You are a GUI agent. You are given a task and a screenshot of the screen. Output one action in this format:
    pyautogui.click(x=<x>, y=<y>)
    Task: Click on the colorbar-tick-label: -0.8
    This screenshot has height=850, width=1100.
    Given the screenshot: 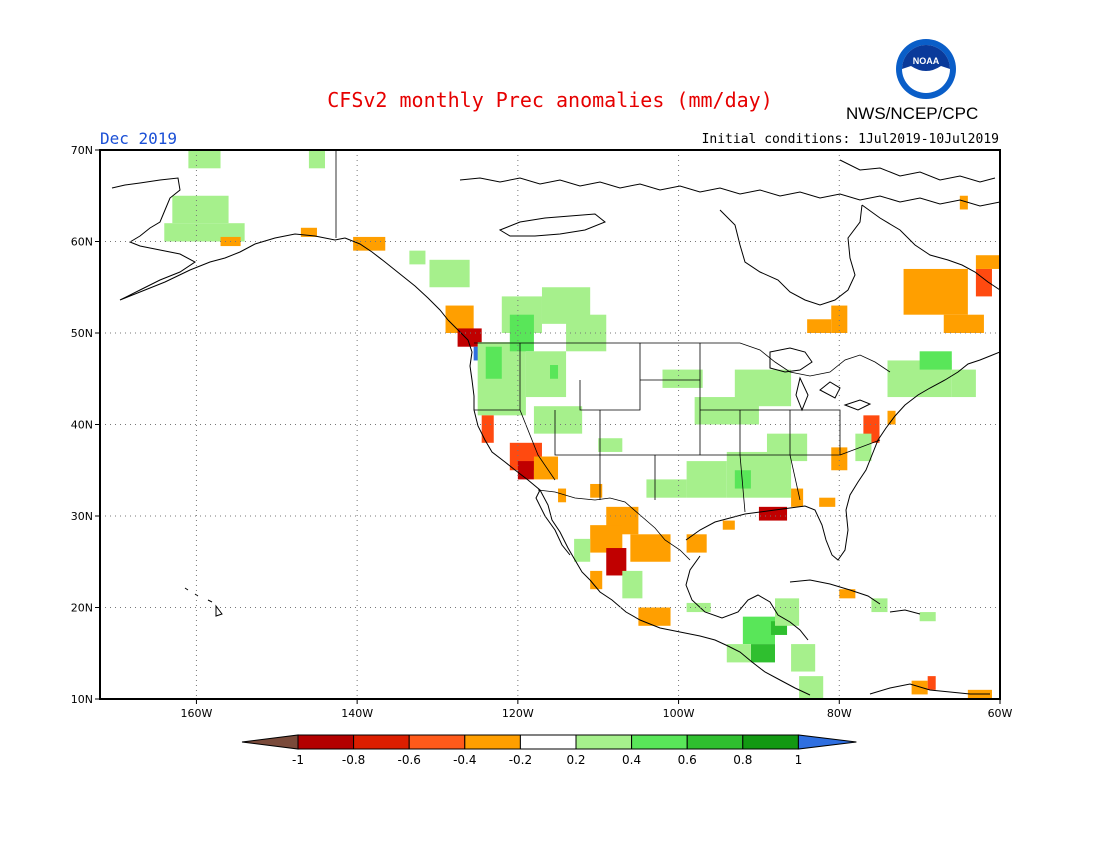 What is the action you would take?
    pyautogui.click(x=353, y=760)
    